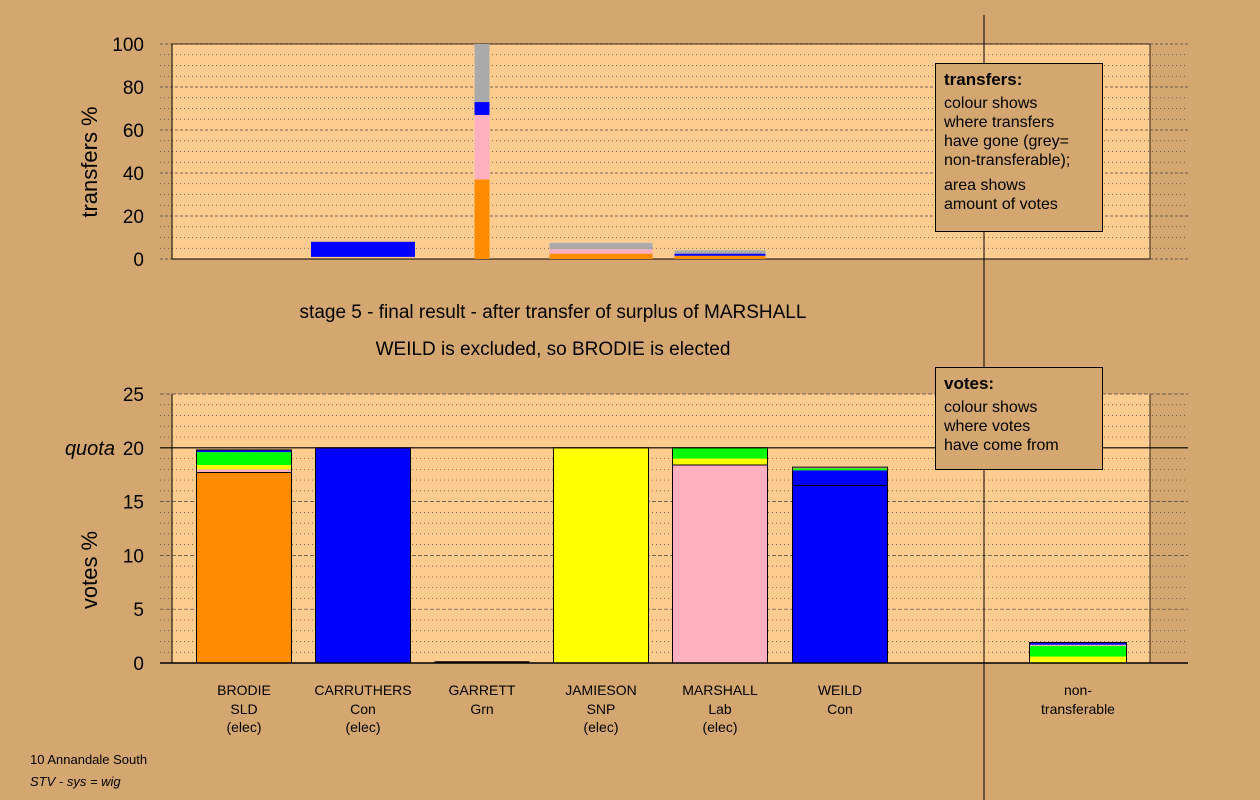  What do you see at coordinates (243, 709) in the screenshot?
I see `candidate-party: SLD` at bounding box center [243, 709].